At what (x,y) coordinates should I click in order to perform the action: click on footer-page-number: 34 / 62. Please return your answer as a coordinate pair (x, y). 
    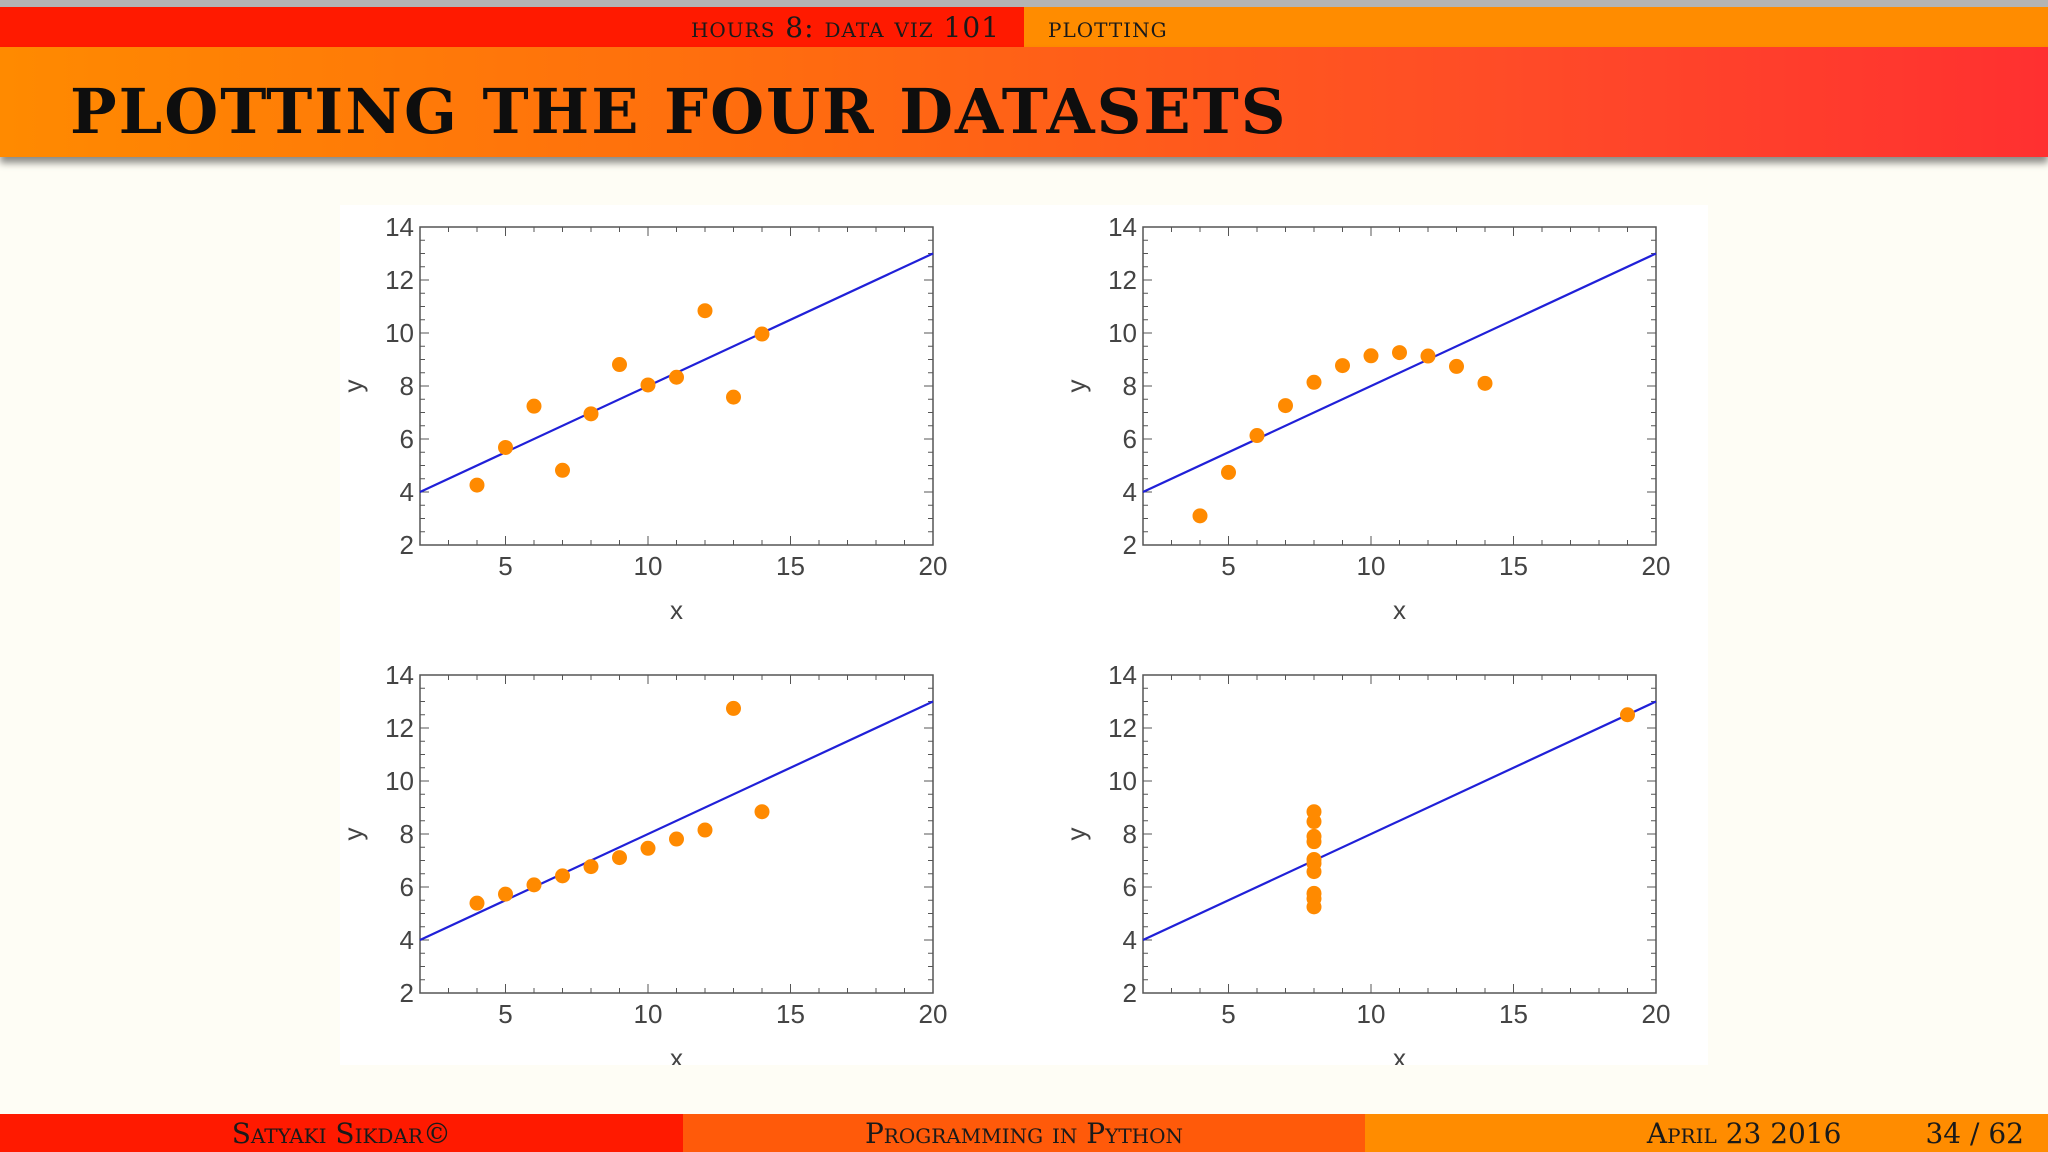
    Looking at the image, I should click on (1974, 1133).